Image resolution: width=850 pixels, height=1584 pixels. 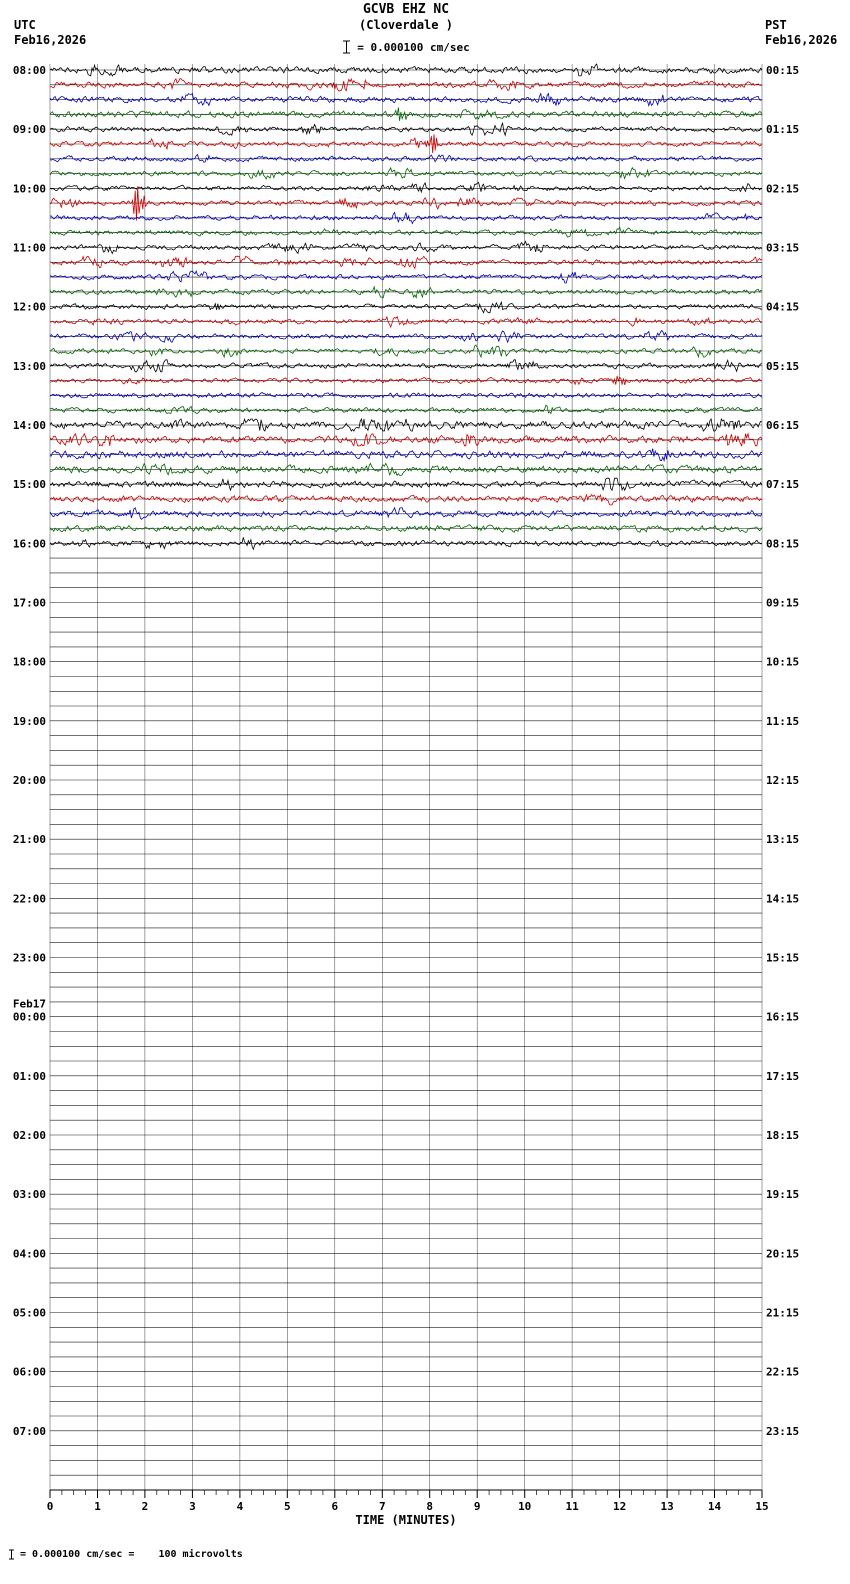 What do you see at coordinates (782, 484) in the screenshot?
I see `row-label-pst: 07:15` at bounding box center [782, 484].